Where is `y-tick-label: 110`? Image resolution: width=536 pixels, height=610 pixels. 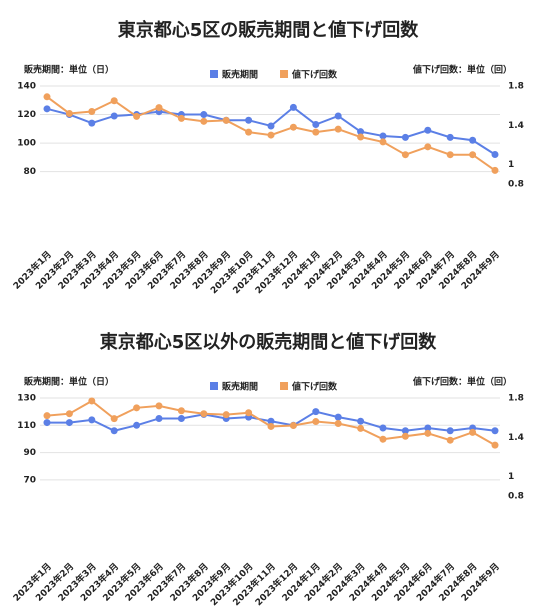 y-tick-label: 110 is located at coordinates (26, 426).